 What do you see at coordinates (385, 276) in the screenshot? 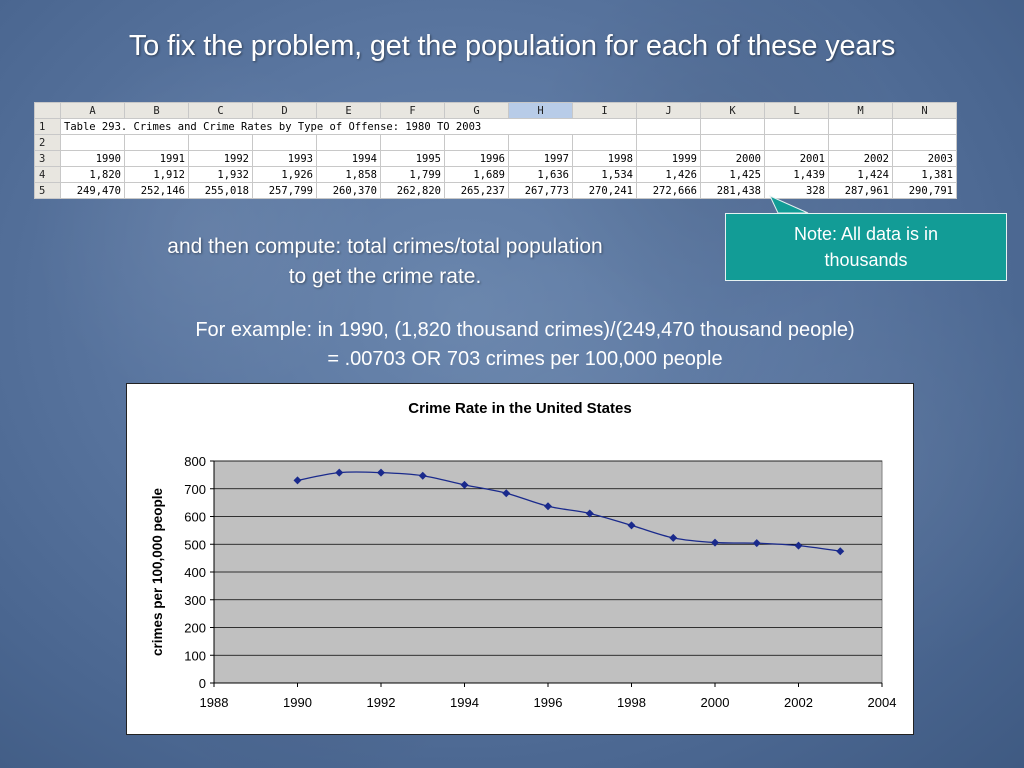
I see `compute-line2: to get the crime rate.` at bounding box center [385, 276].